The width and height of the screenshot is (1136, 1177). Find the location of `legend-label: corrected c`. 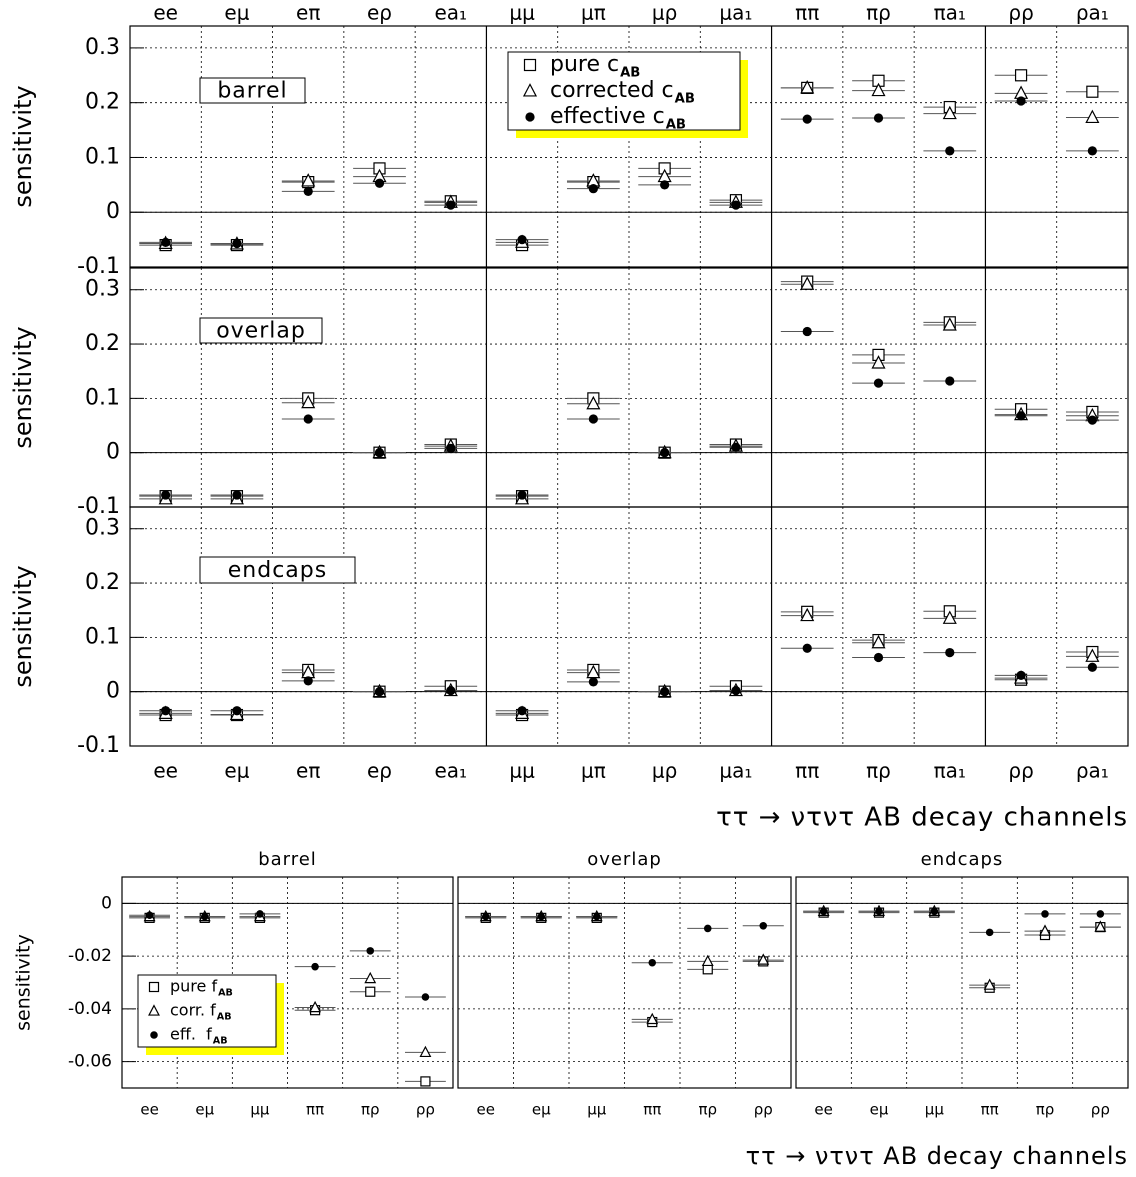

legend-label: corrected c is located at coordinates (612, 90).